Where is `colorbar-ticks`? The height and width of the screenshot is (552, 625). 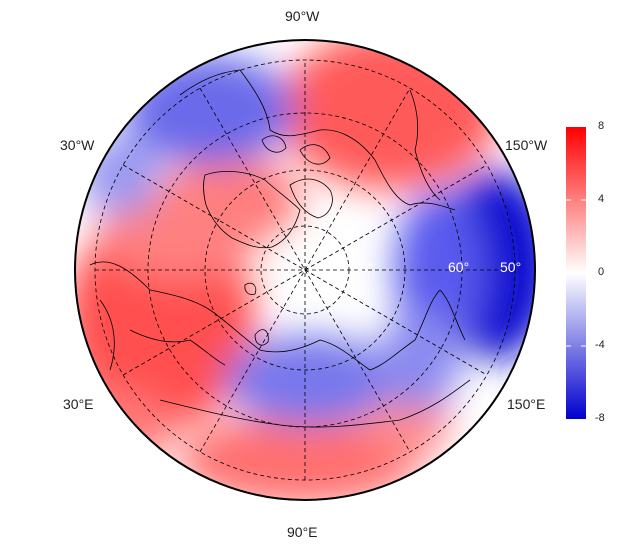
colorbar-ticks is located at coordinates (576, 273).